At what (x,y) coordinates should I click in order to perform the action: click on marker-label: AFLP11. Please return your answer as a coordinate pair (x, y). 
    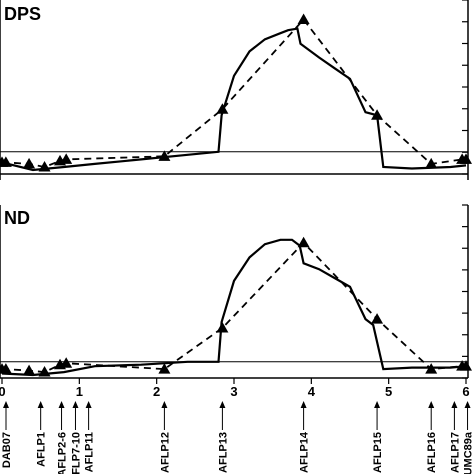
    Looking at the image, I should click on (90, 452).